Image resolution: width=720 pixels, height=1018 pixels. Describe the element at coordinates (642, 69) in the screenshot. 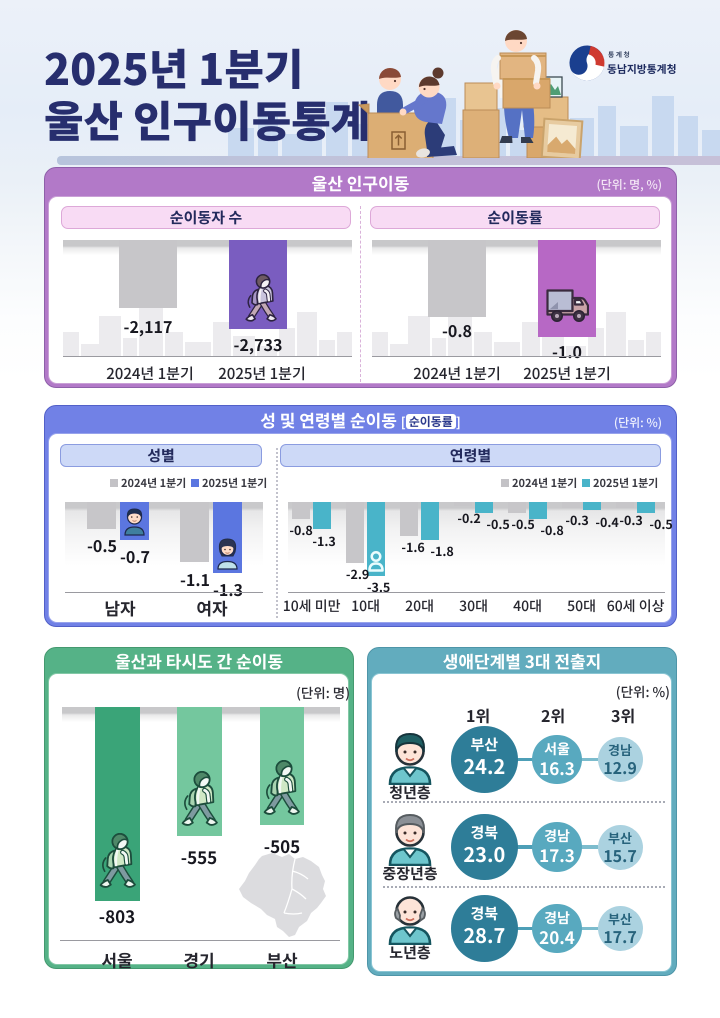

I see `svg-text: 동남지방통계청` at that location.